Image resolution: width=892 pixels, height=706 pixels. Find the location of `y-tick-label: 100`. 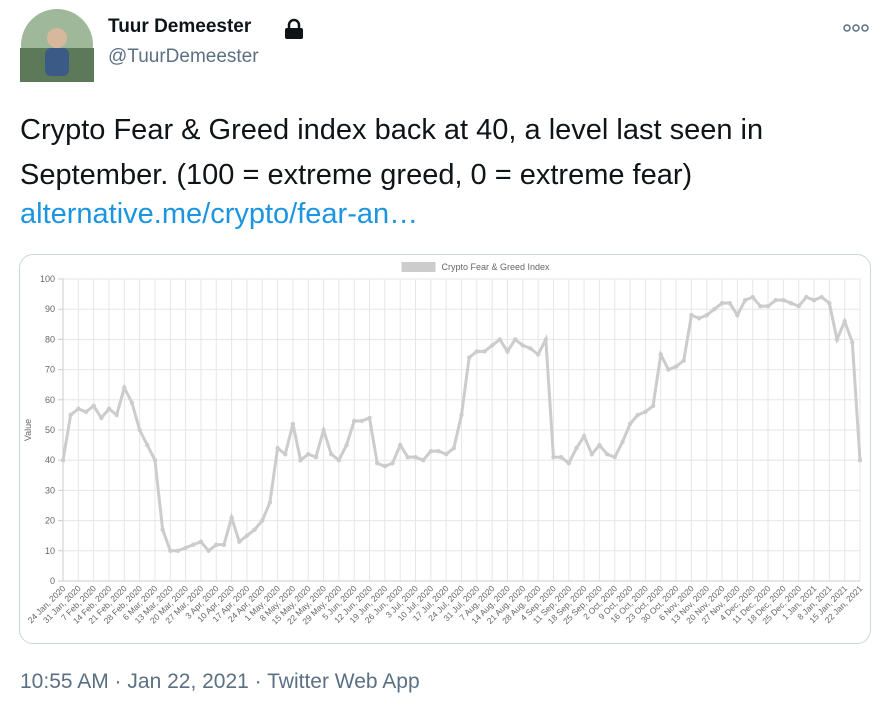

y-tick-label: 100 is located at coordinates (47, 279).